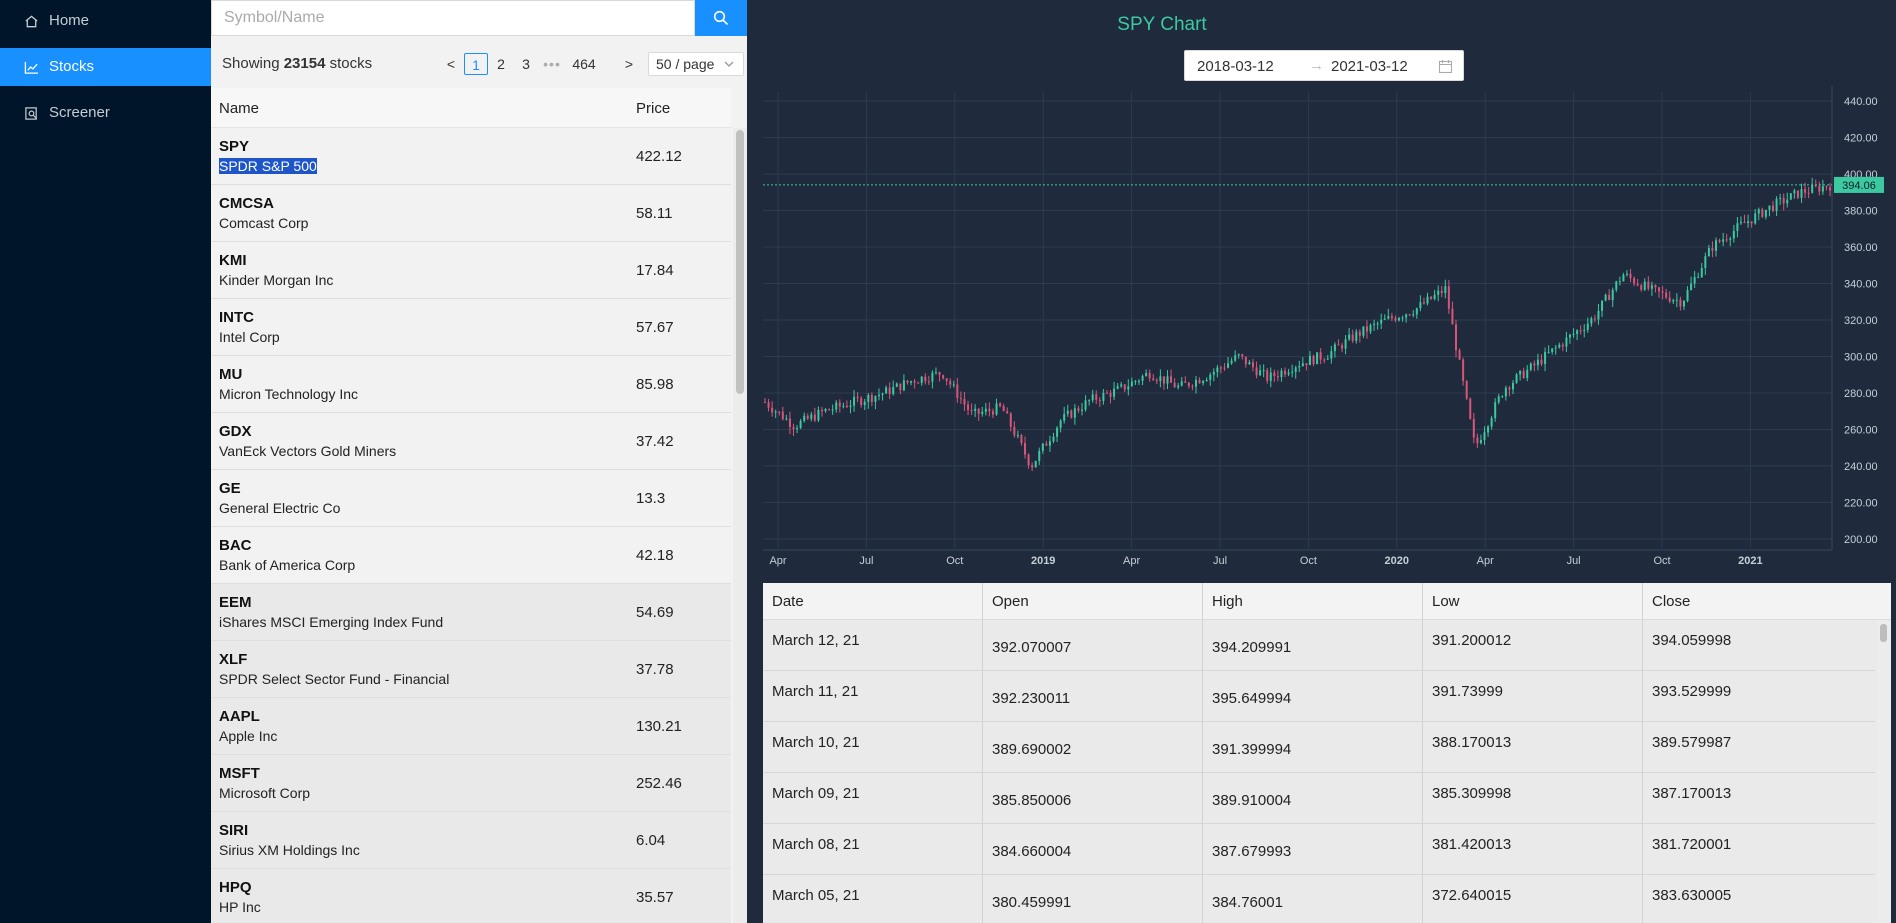  Describe the element at coordinates (629, 64) in the screenshot. I see `next-page-button: >` at that location.